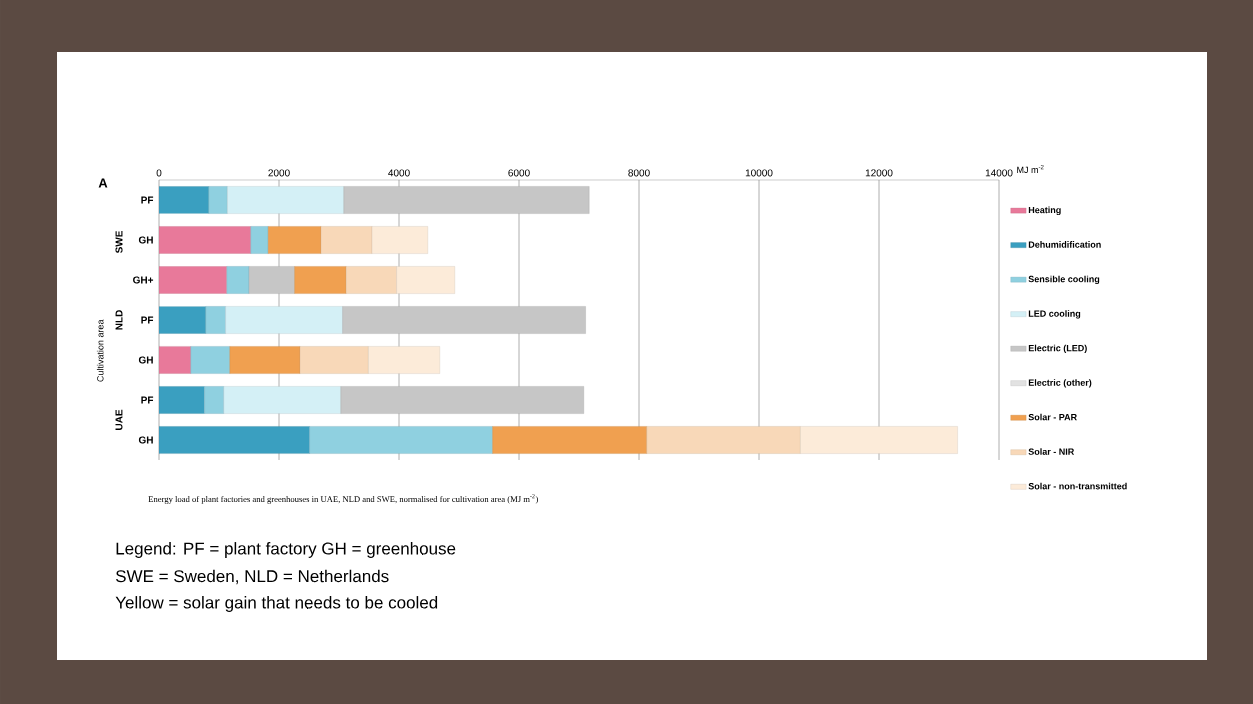 This screenshot has height=704, width=1253. Describe the element at coordinates (119, 242) in the screenshot. I see `text: SWE` at that location.